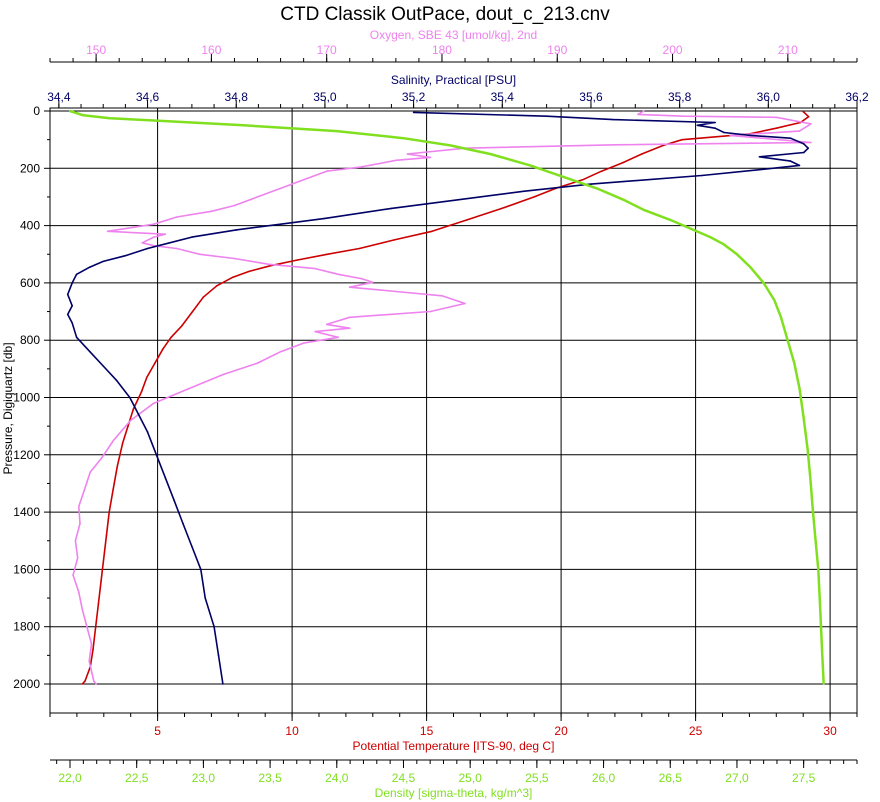  Describe the element at coordinates (830, 731) in the screenshot. I see `temperature-tick-label: 30` at that location.